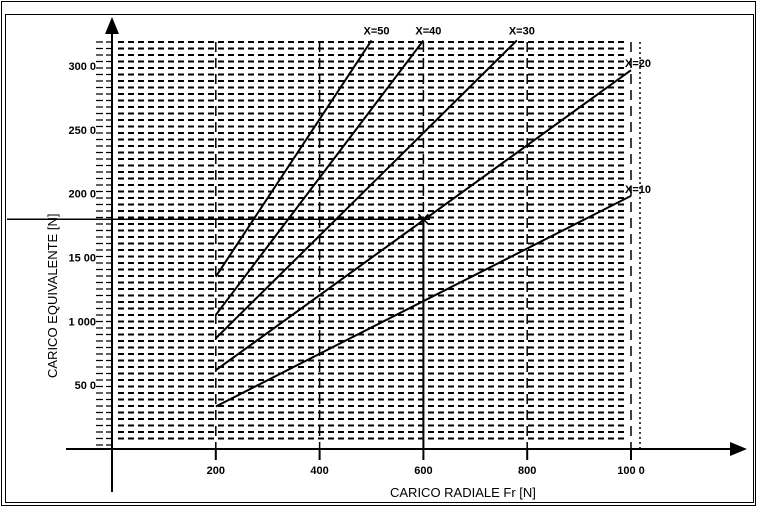 The height and width of the screenshot is (507, 757). What do you see at coordinates (738, 449) in the screenshot?
I see `x-axis-arrow` at bounding box center [738, 449].